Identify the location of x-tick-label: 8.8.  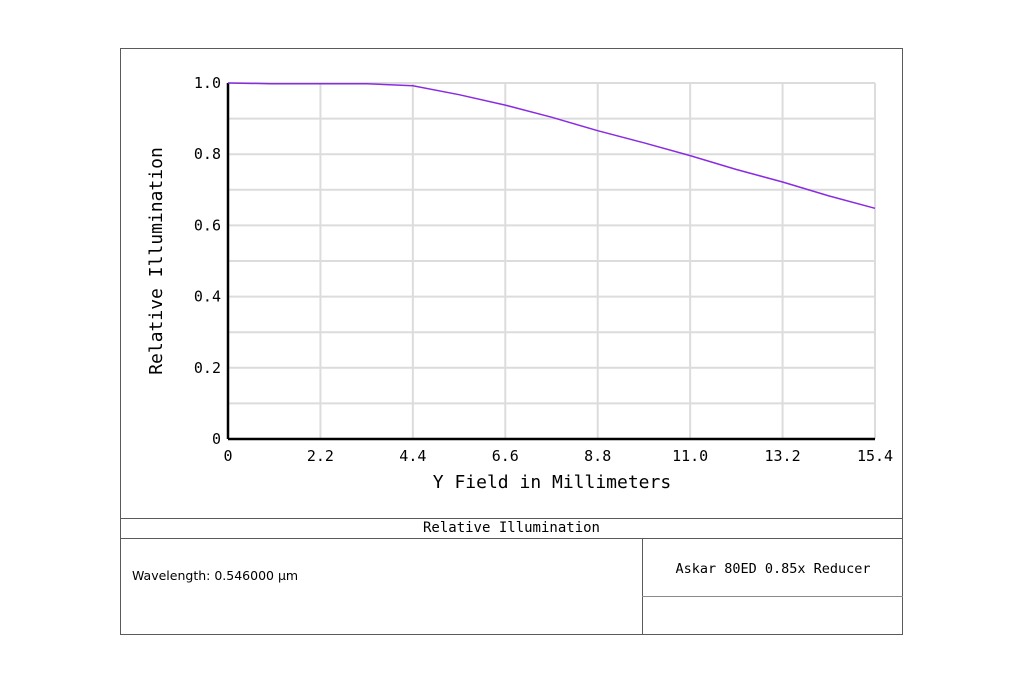
(597, 456).